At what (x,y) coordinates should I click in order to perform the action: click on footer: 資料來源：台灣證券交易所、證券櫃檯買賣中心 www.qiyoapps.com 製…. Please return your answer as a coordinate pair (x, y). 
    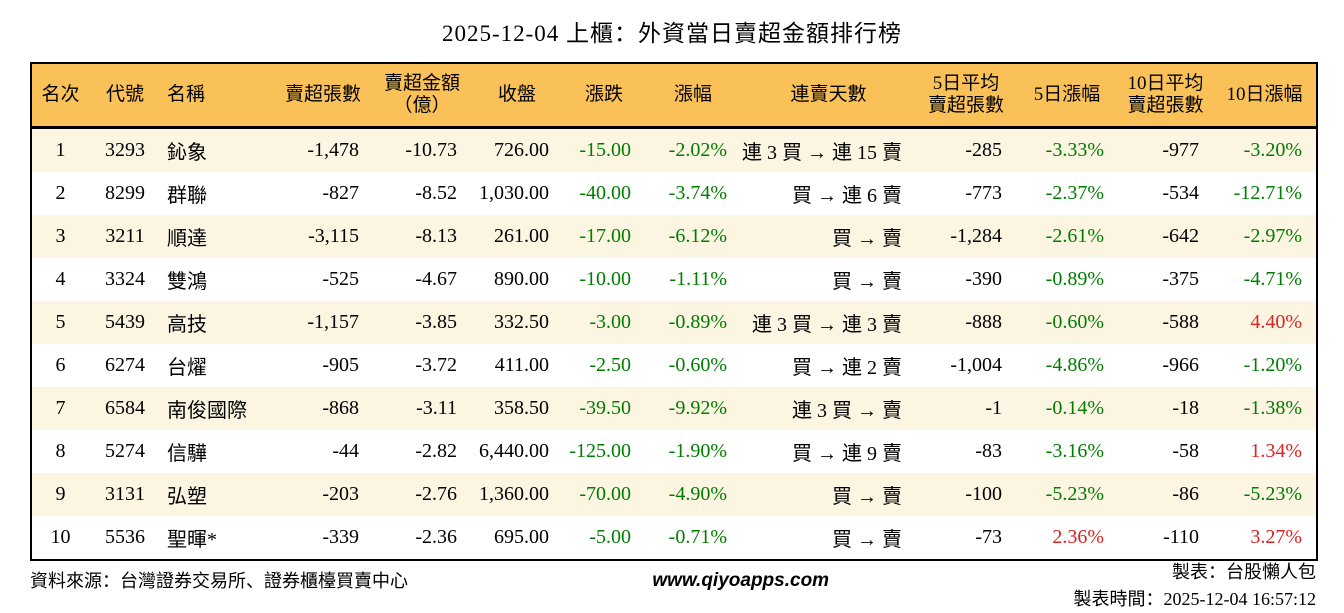
    Looking at the image, I should click on (673, 584).